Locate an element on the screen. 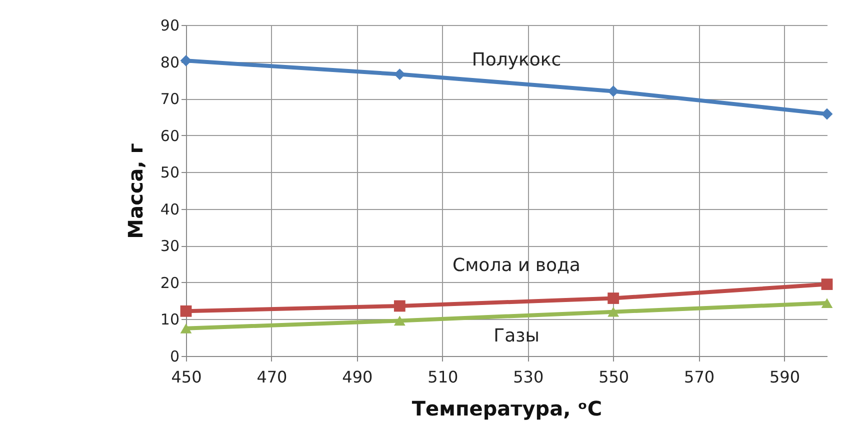  x-tick-label: 570 is located at coordinates (699, 377).